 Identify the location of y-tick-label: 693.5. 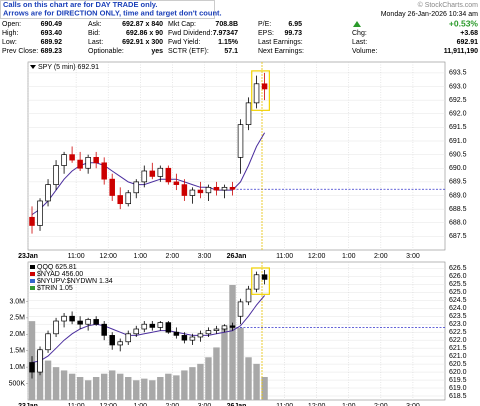
(458, 73).